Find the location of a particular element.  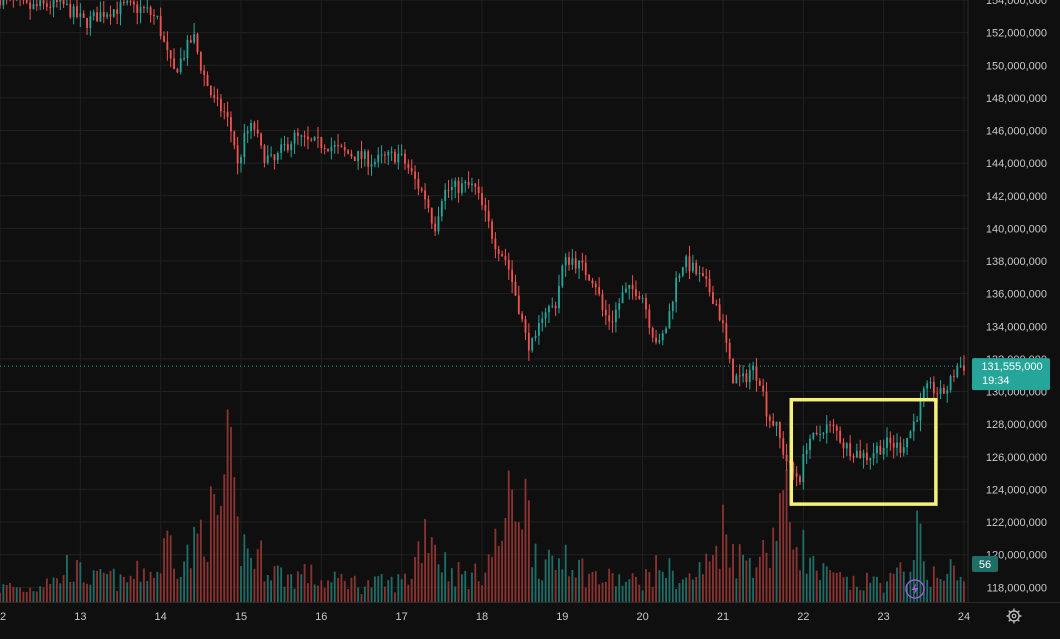

price-tick-label: 126,000,000 is located at coordinates (1016, 458).